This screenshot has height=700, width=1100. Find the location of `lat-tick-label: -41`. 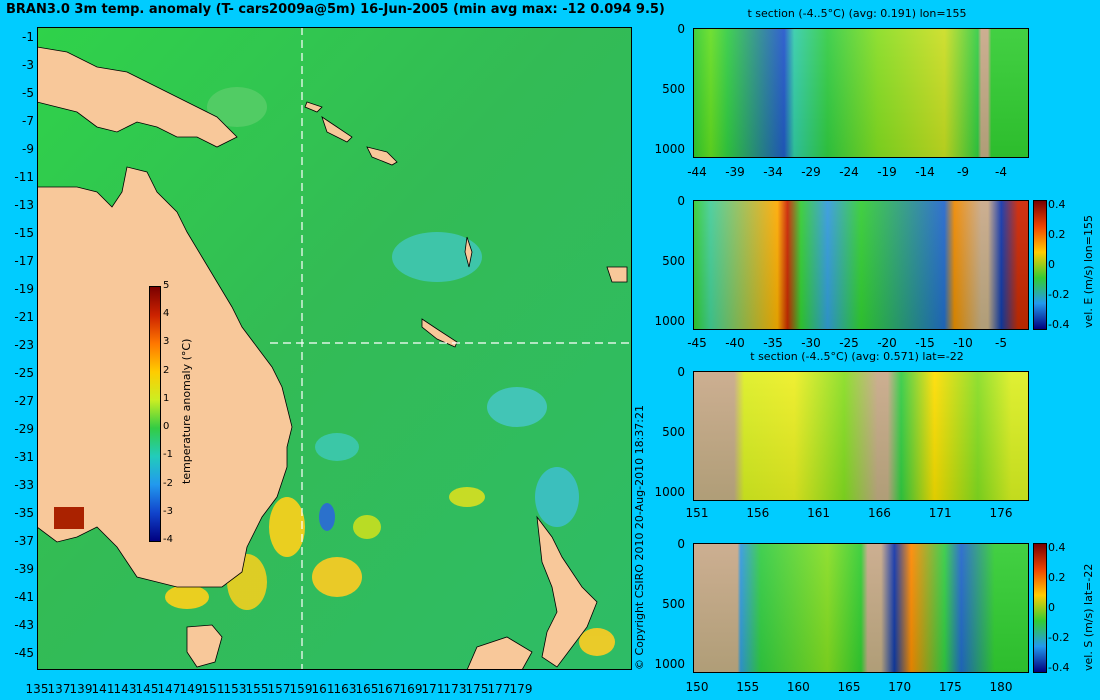

lat-tick-label: -41 is located at coordinates (24, 597).